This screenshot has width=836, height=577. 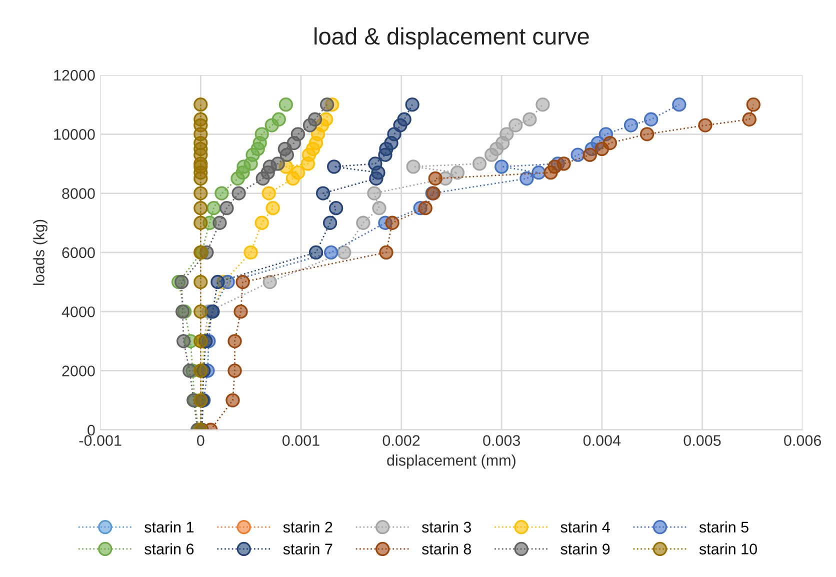 What do you see at coordinates (401, 440) in the screenshot?
I see `x-tick-label: 0.002` at bounding box center [401, 440].